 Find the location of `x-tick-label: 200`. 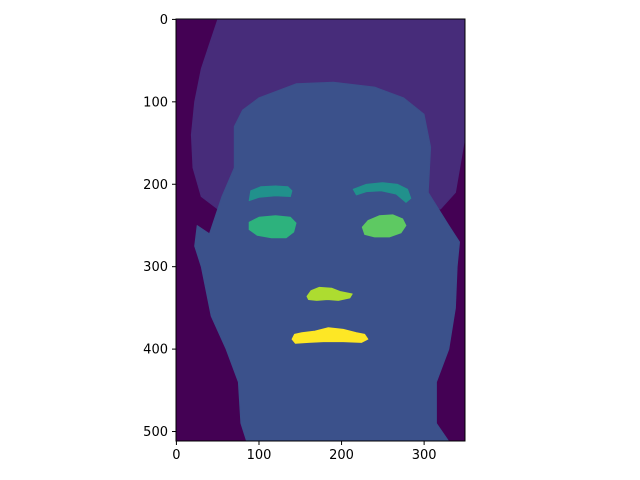

x-tick-label: 200 is located at coordinates (341, 455).